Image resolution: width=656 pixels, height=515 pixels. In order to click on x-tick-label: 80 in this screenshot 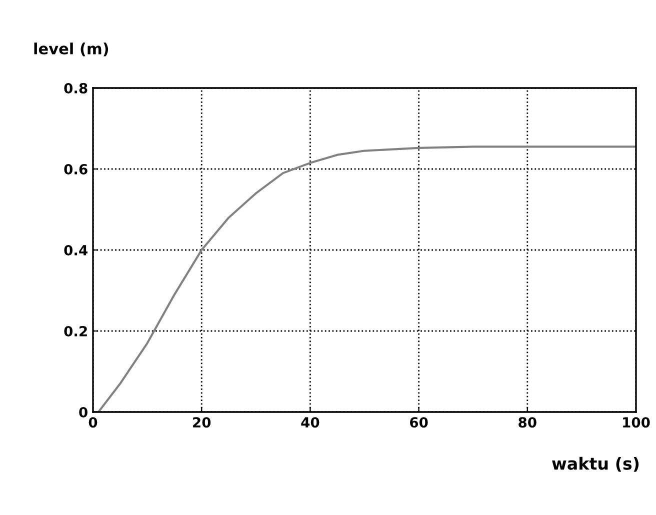, I will do `click(527, 422)`.